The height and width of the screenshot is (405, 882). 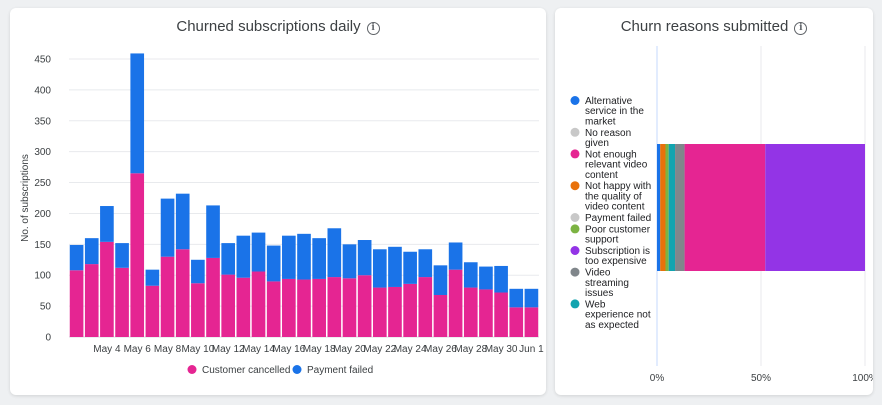 What do you see at coordinates (616, 165) in the screenshot?
I see `legend-label: relevant video` at bounding box center [616, 165].